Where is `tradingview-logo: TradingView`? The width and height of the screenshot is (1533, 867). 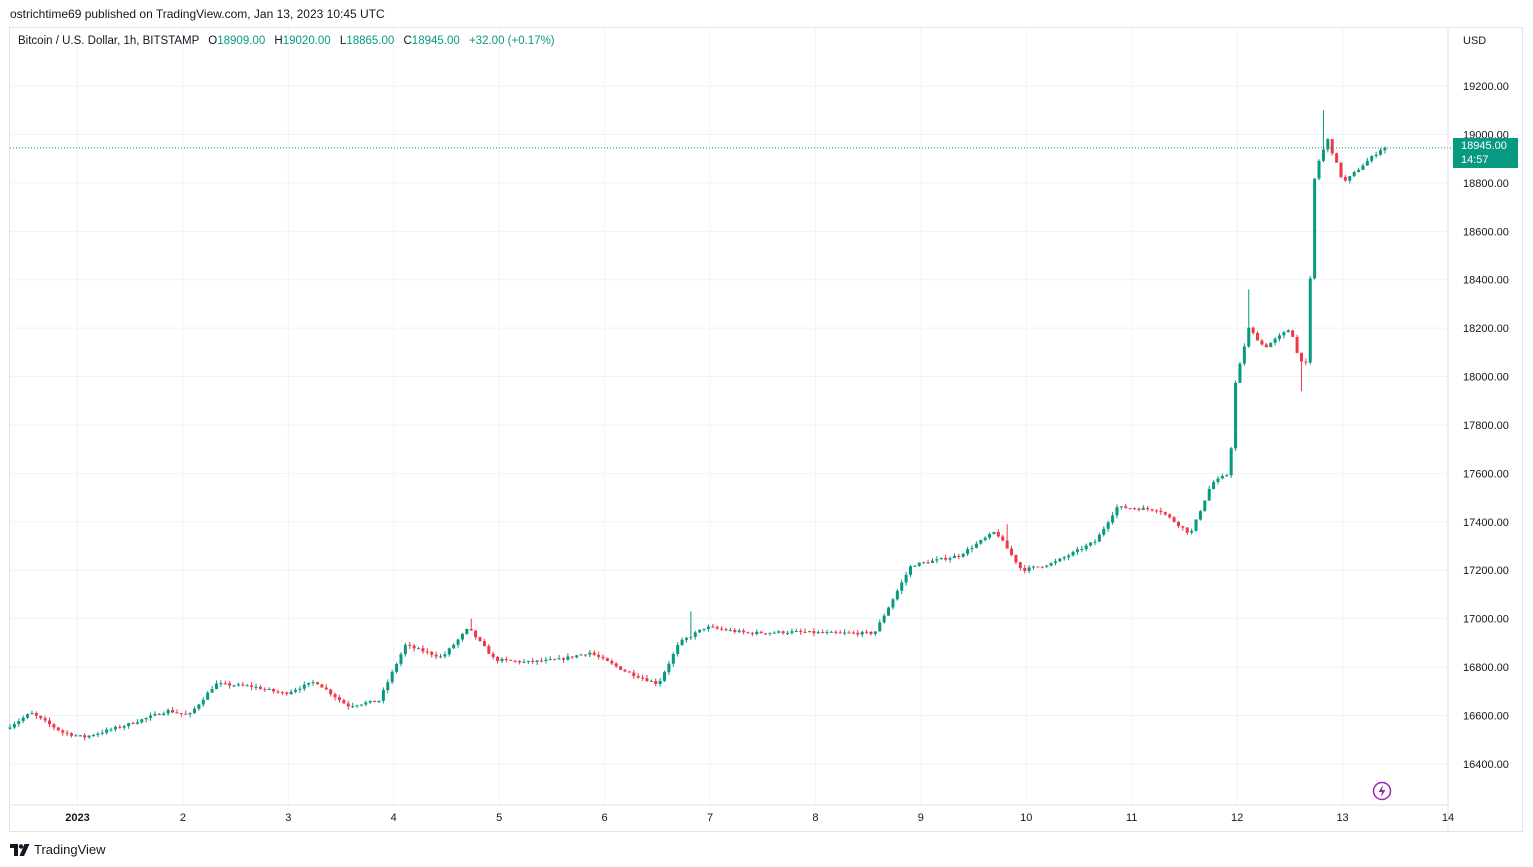 tradingview-logo: TradingView is located at coordinates (58, 849).